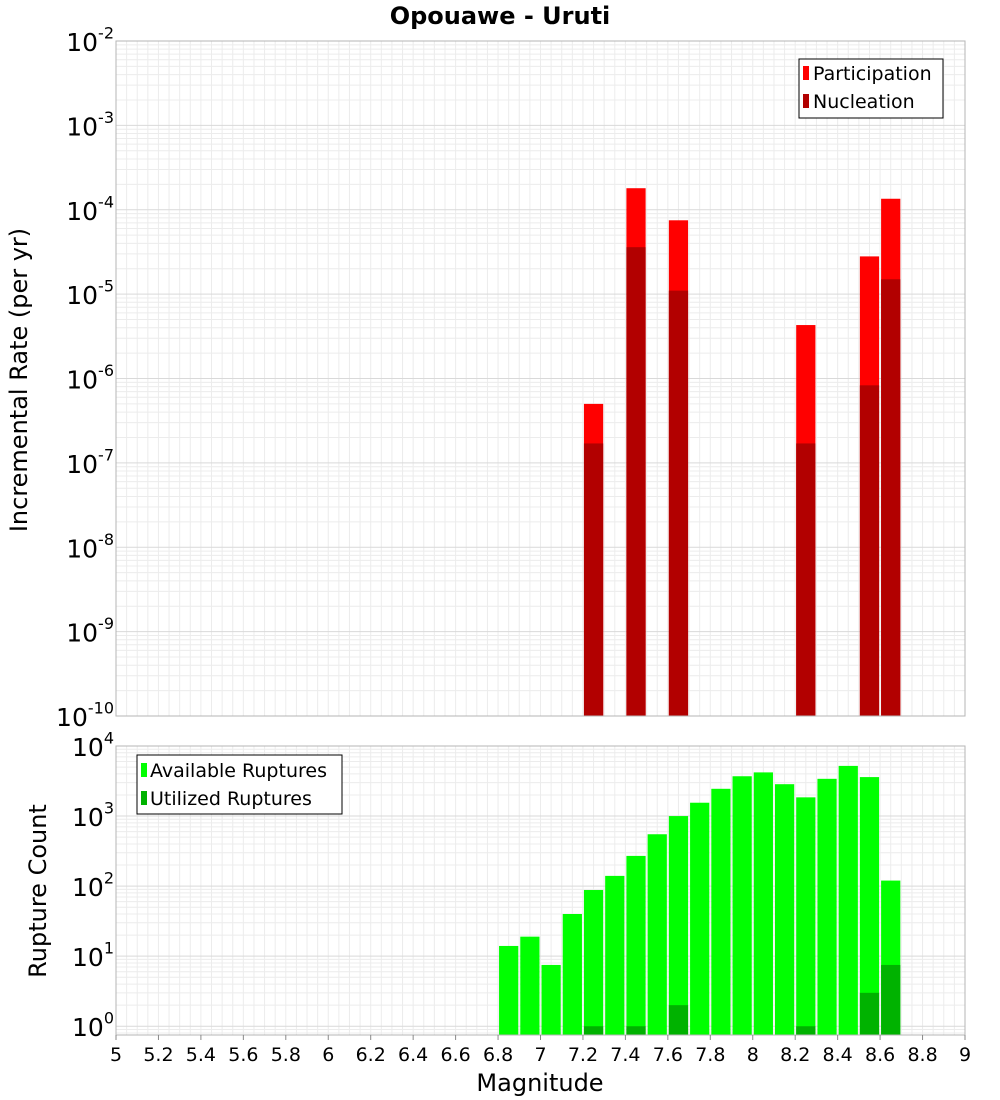 This screenshot has height=1100, width=1000. What do you see at coordinates (93, 746) in the screenshot?
I see `rupture-y-tick-label: 10⁴` at bounding box center [93, 746].